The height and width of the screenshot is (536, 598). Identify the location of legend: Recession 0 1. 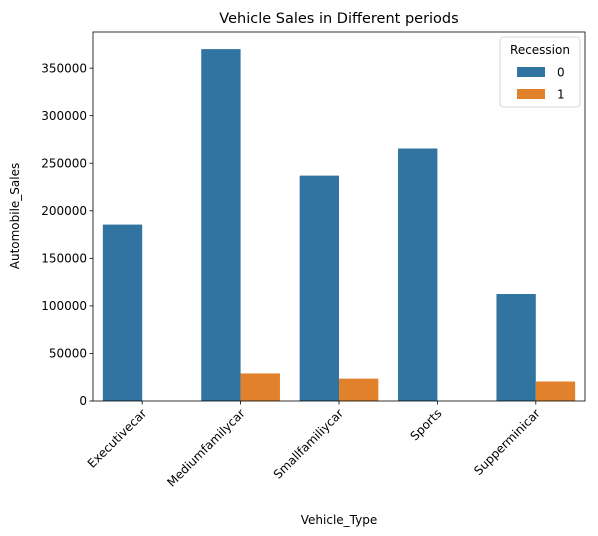
(540, 72).